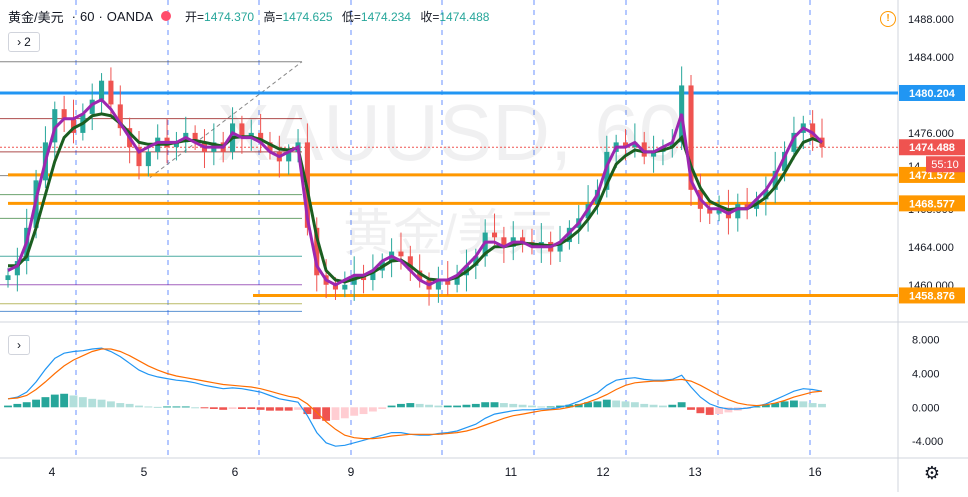 This screenshot has height=497, width=968. What do you see at coordinates (815, 472) in the screenshot?
I see `time-tick-label: 16` at bounding box center [815, 472].